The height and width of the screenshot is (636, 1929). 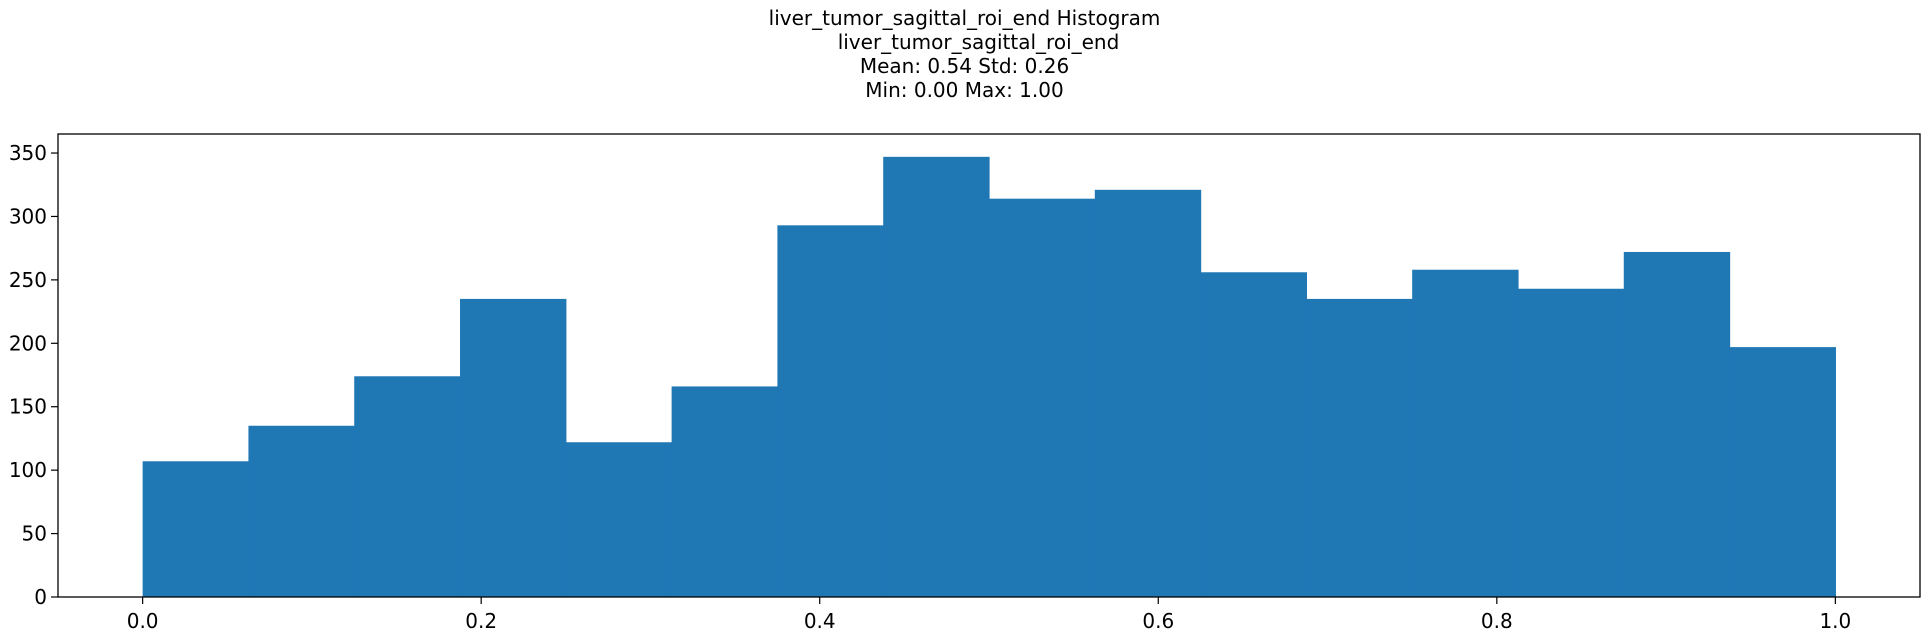 I want to click on y-tick-label: 150, so click(x=28, y=407).